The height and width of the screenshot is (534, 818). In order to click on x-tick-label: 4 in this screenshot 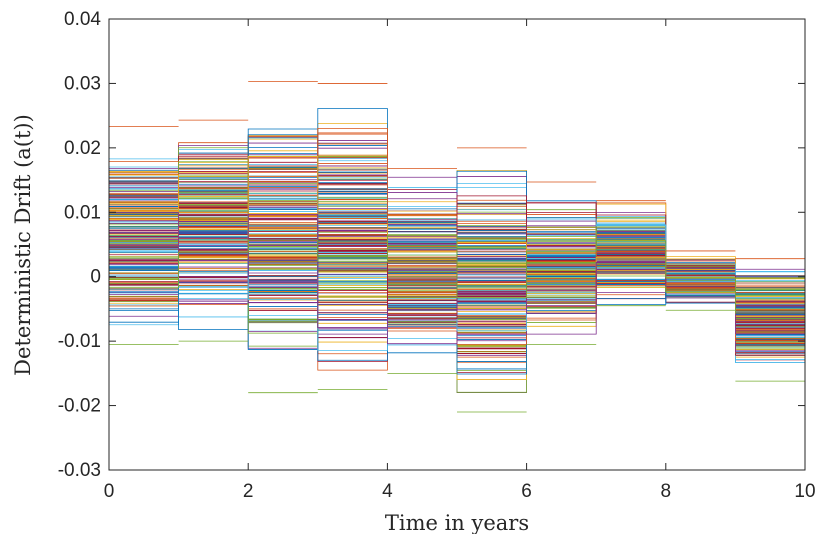, I will do `click(387, 491)`.